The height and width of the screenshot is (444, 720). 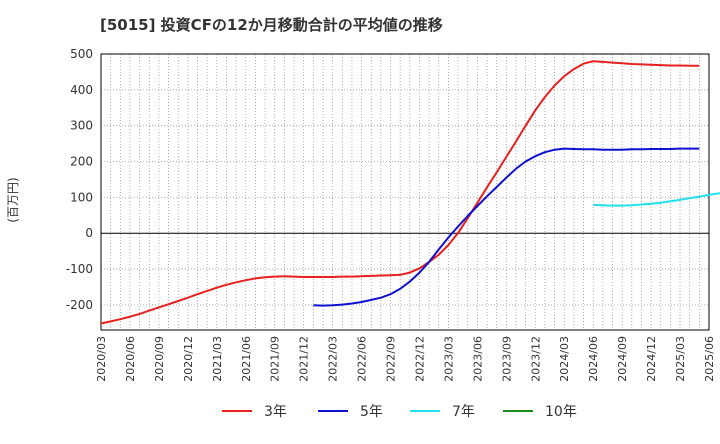 I want to click on legend-label: 5年, so click(x=371, y=412).